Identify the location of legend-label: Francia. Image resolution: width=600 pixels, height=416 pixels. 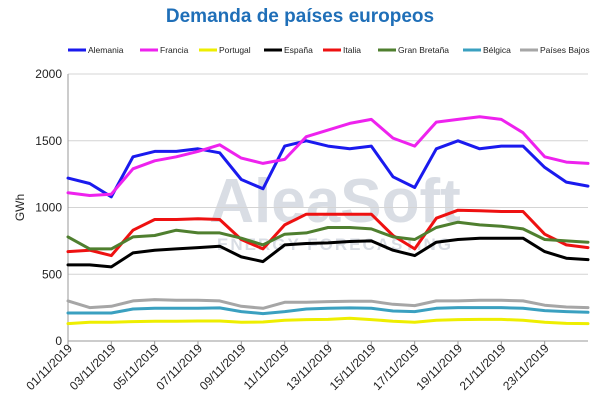
(174, 50).